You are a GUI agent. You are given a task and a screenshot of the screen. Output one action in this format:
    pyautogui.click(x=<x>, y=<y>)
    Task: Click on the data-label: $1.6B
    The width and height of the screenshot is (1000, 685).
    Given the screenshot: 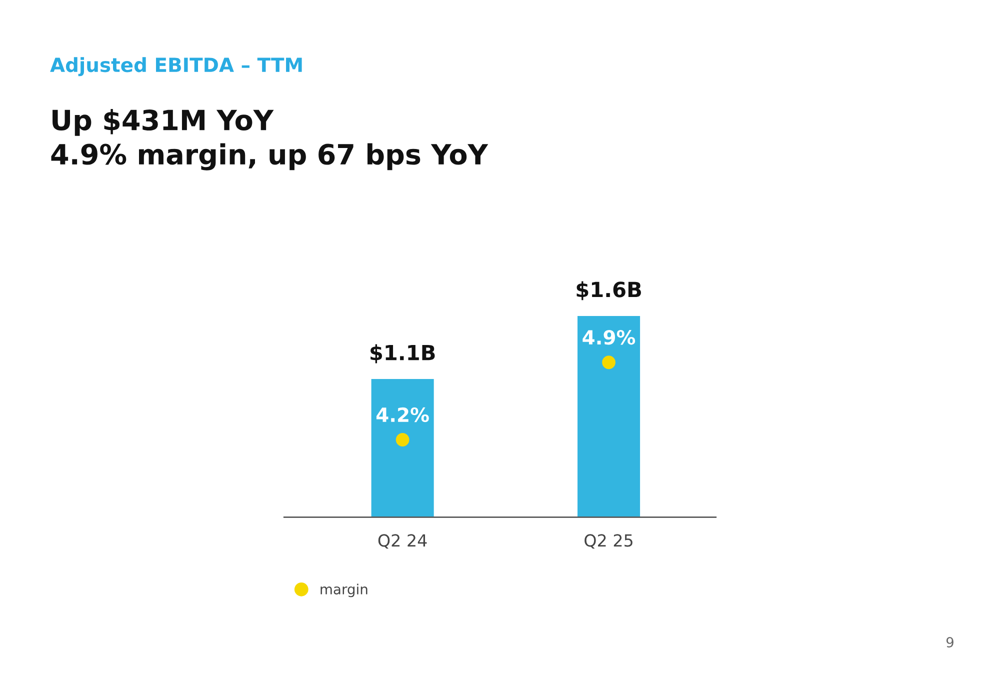 What is the action you would take?
    pyautogui.click(x=608, y=290)
    